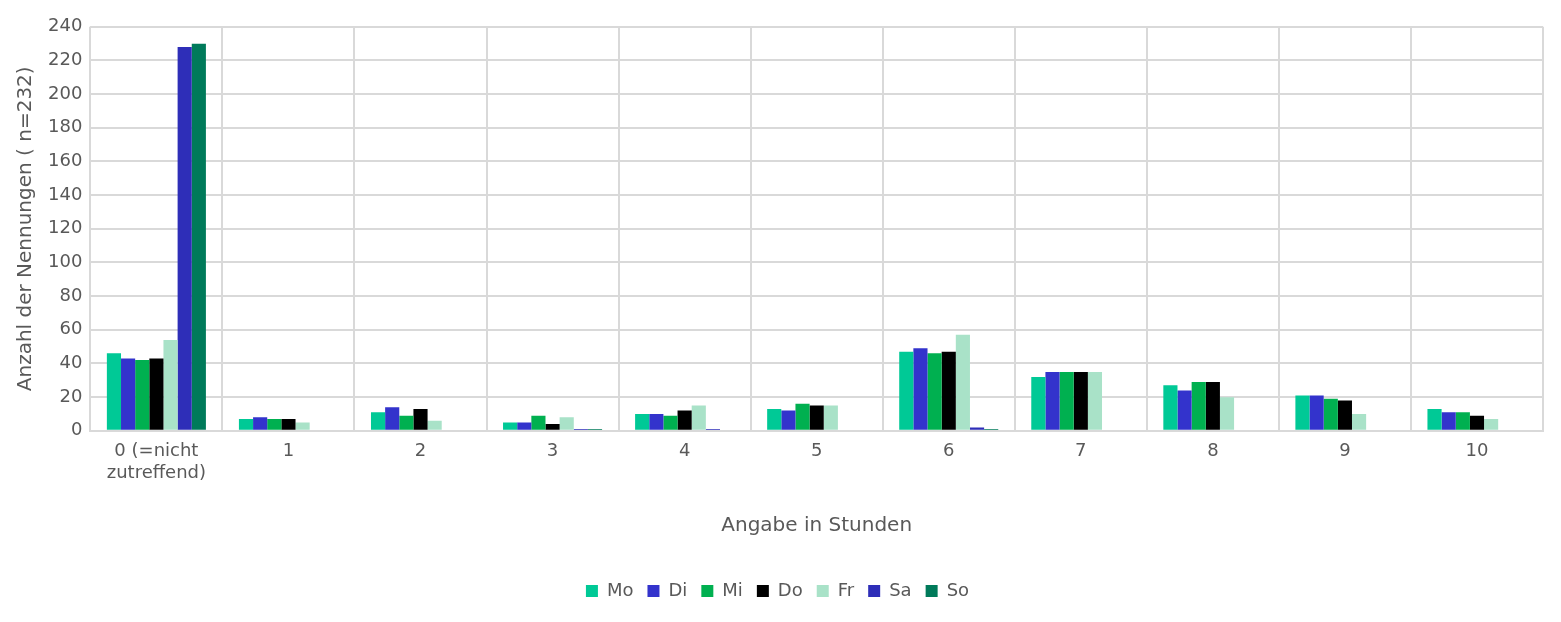 Image resolution: width=1561 pixels, height=622 pixels. Describe the element at coordinates (620, 589) in the screenshot. I see `legend-label: Mo` at that location.